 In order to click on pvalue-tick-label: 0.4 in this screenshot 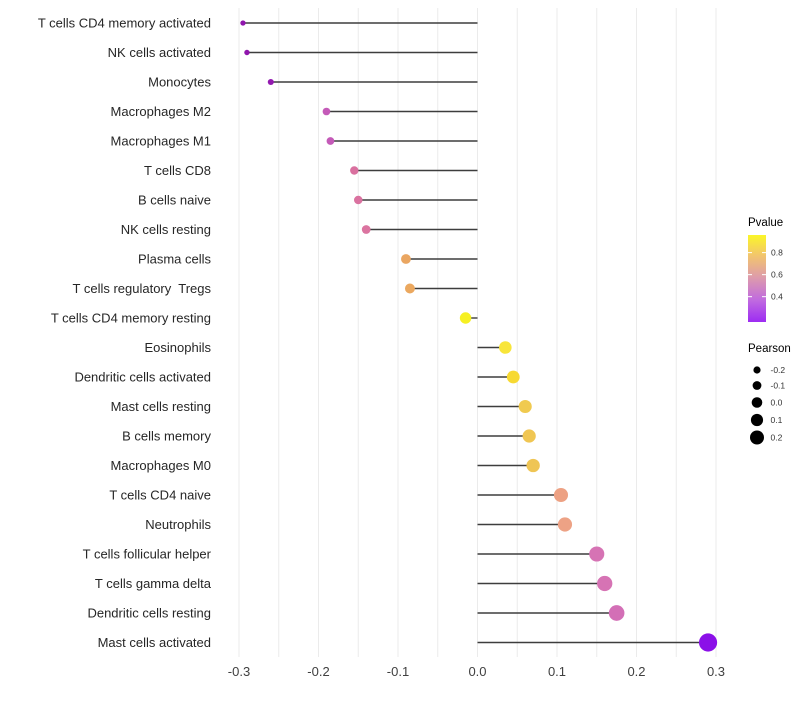, I will do `click(777, 297)`.